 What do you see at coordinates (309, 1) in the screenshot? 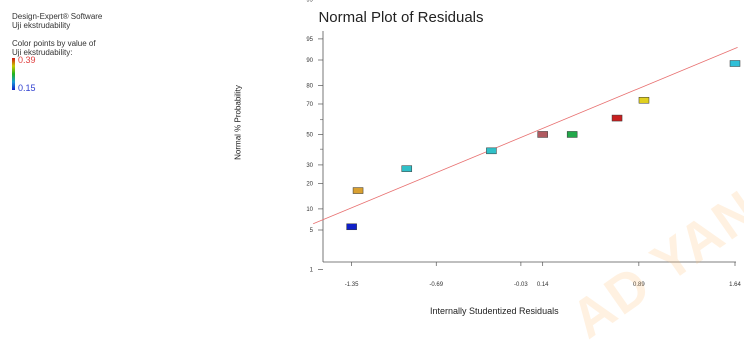
I see `y-tick-label: 99` at bounding box center [309, 1].